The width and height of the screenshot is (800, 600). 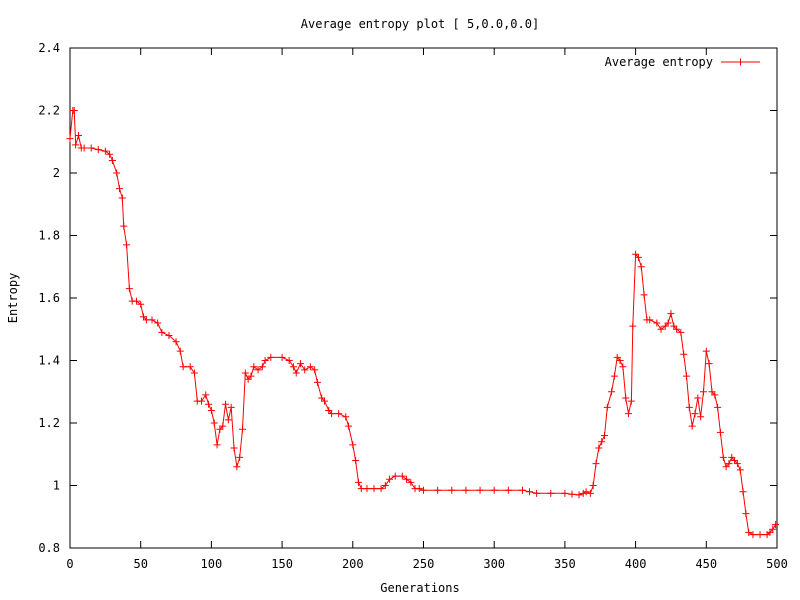 What do you see at coordinates (49, 236) in the screenshot?
I see `y-tick-label: 1.8` at bounding box center [49, 236].